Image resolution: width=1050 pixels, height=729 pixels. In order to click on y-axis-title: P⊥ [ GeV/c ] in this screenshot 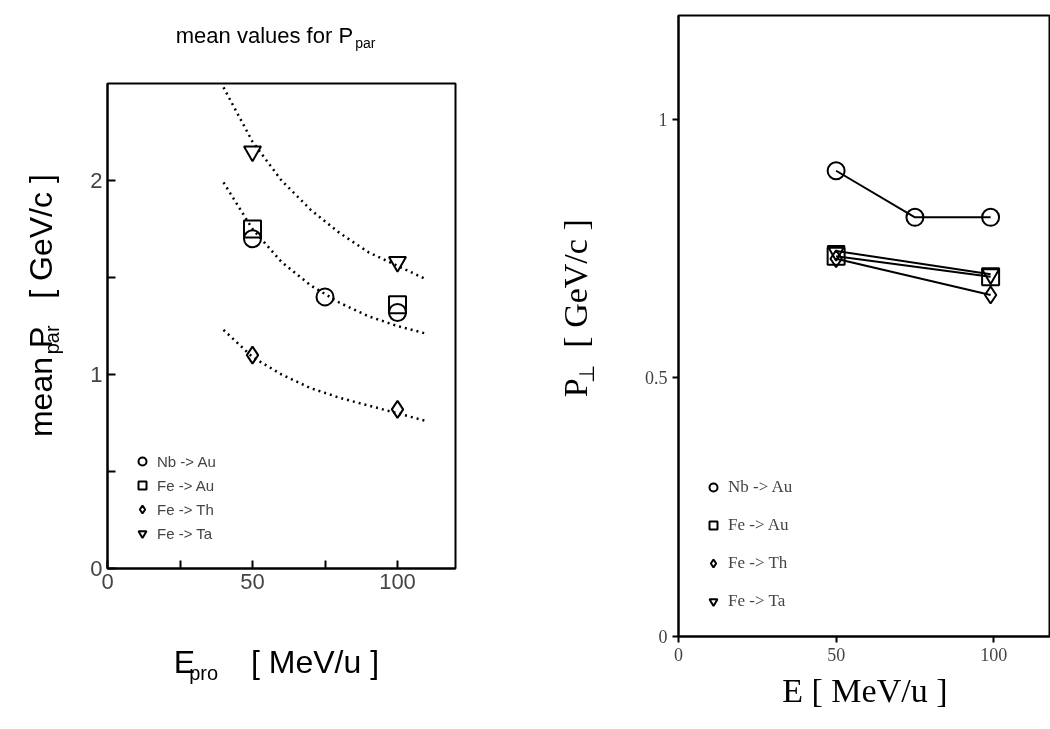, I will do `click(578, 308)`.